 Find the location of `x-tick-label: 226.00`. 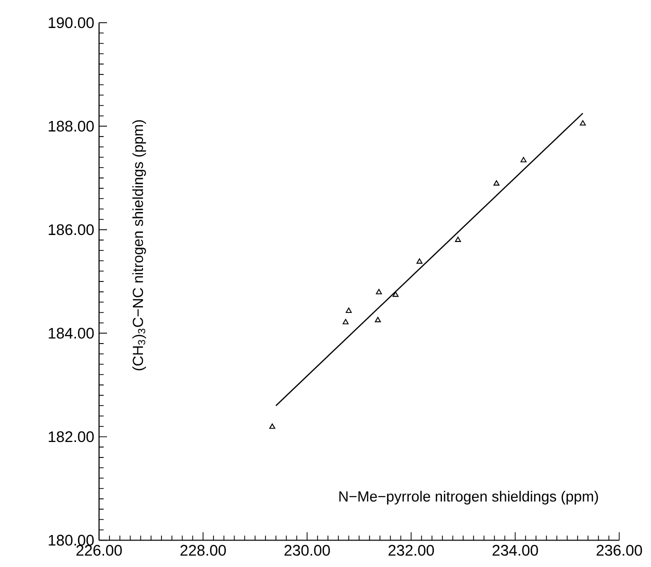

x-tick-label: 226.00 is located at coordinates (99, 550).